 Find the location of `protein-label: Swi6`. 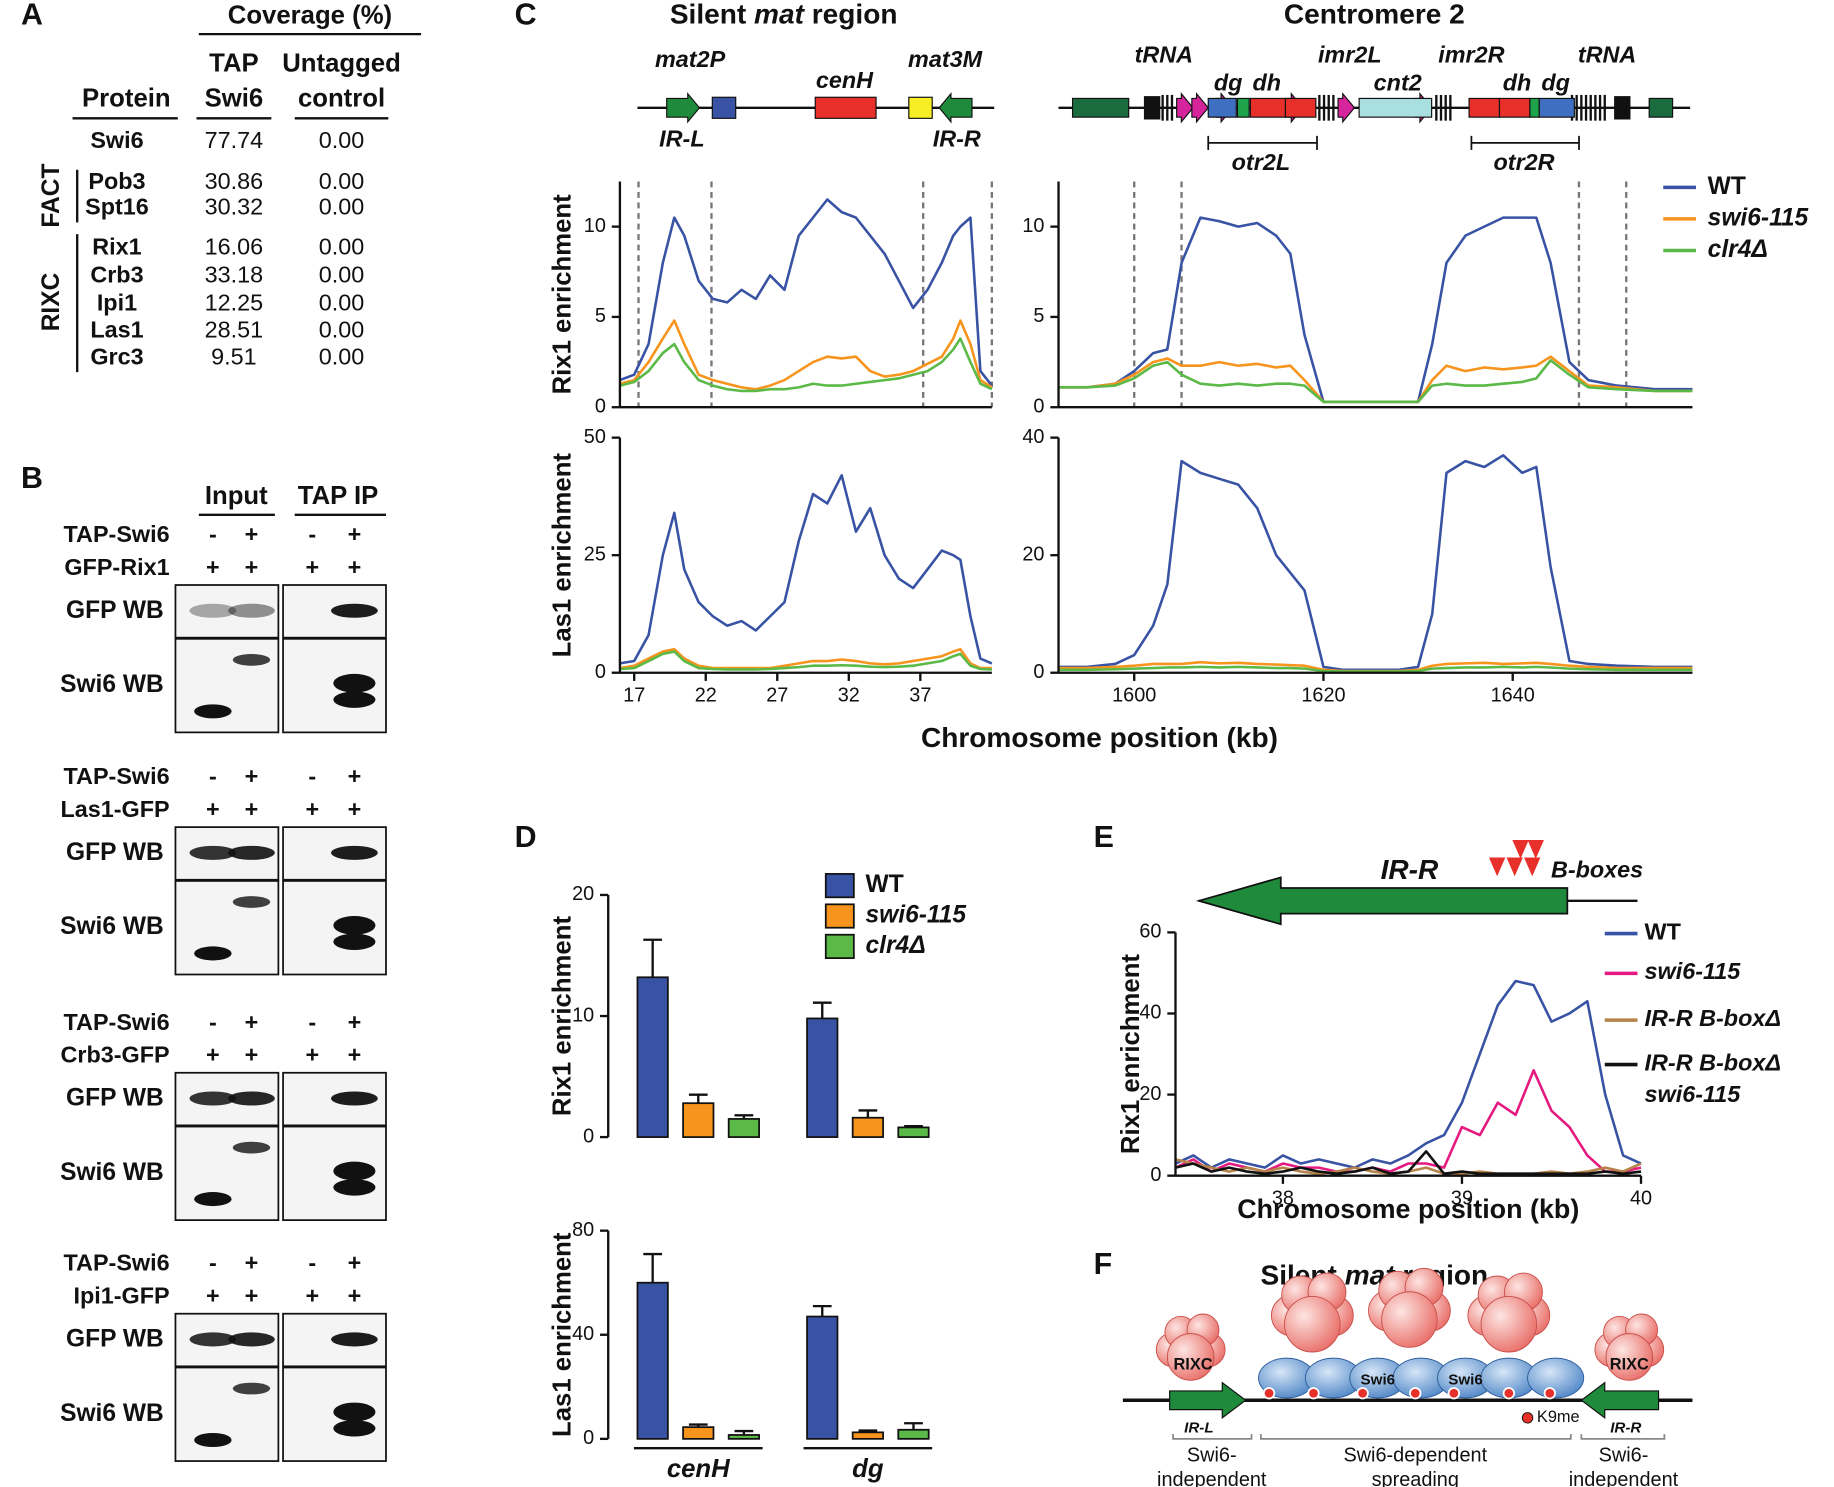

protein-label: Swi6 is located at coordinates (1378, 1379).